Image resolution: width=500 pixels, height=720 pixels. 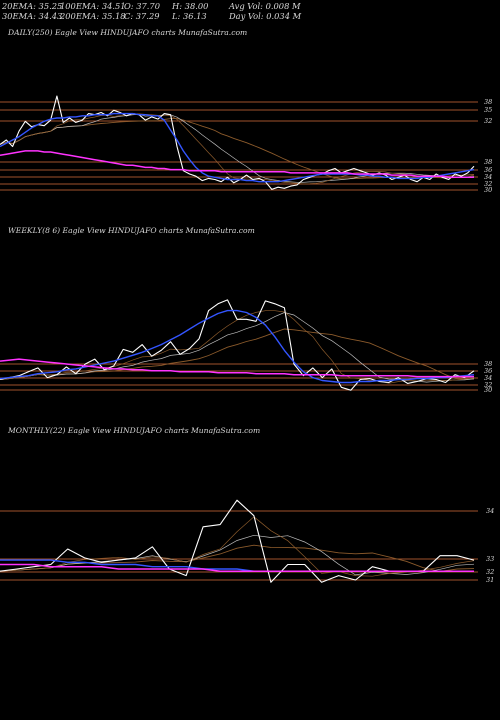 What do you see at coordinates (142, 16) in the screenshot?
I see `close-stat: C: 37.29` at bounding box center [142, 16].